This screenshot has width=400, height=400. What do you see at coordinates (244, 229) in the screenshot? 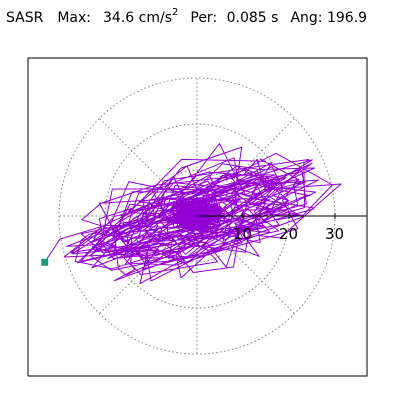
I see `orbit-cluster` at bounding box center [244, 229].